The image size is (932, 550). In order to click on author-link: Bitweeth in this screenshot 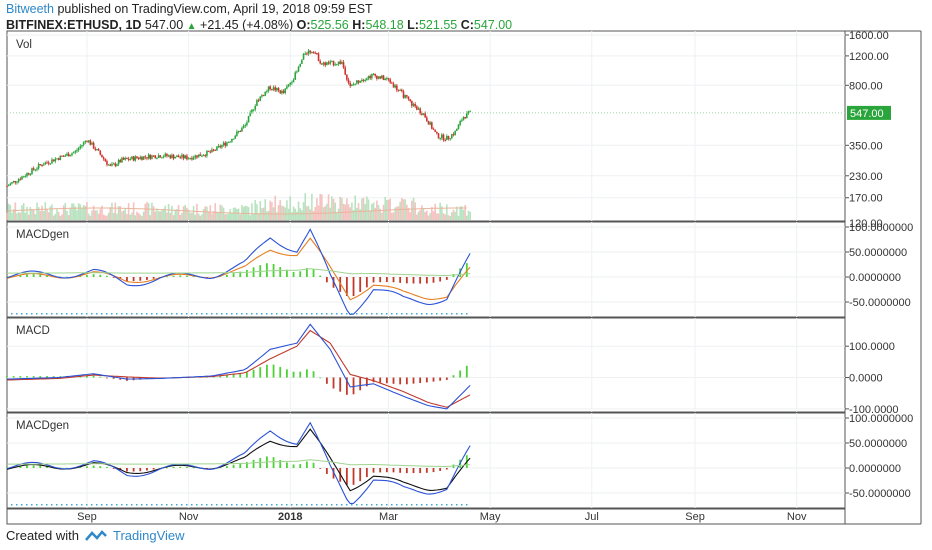, I will do `click(30, 9)`.